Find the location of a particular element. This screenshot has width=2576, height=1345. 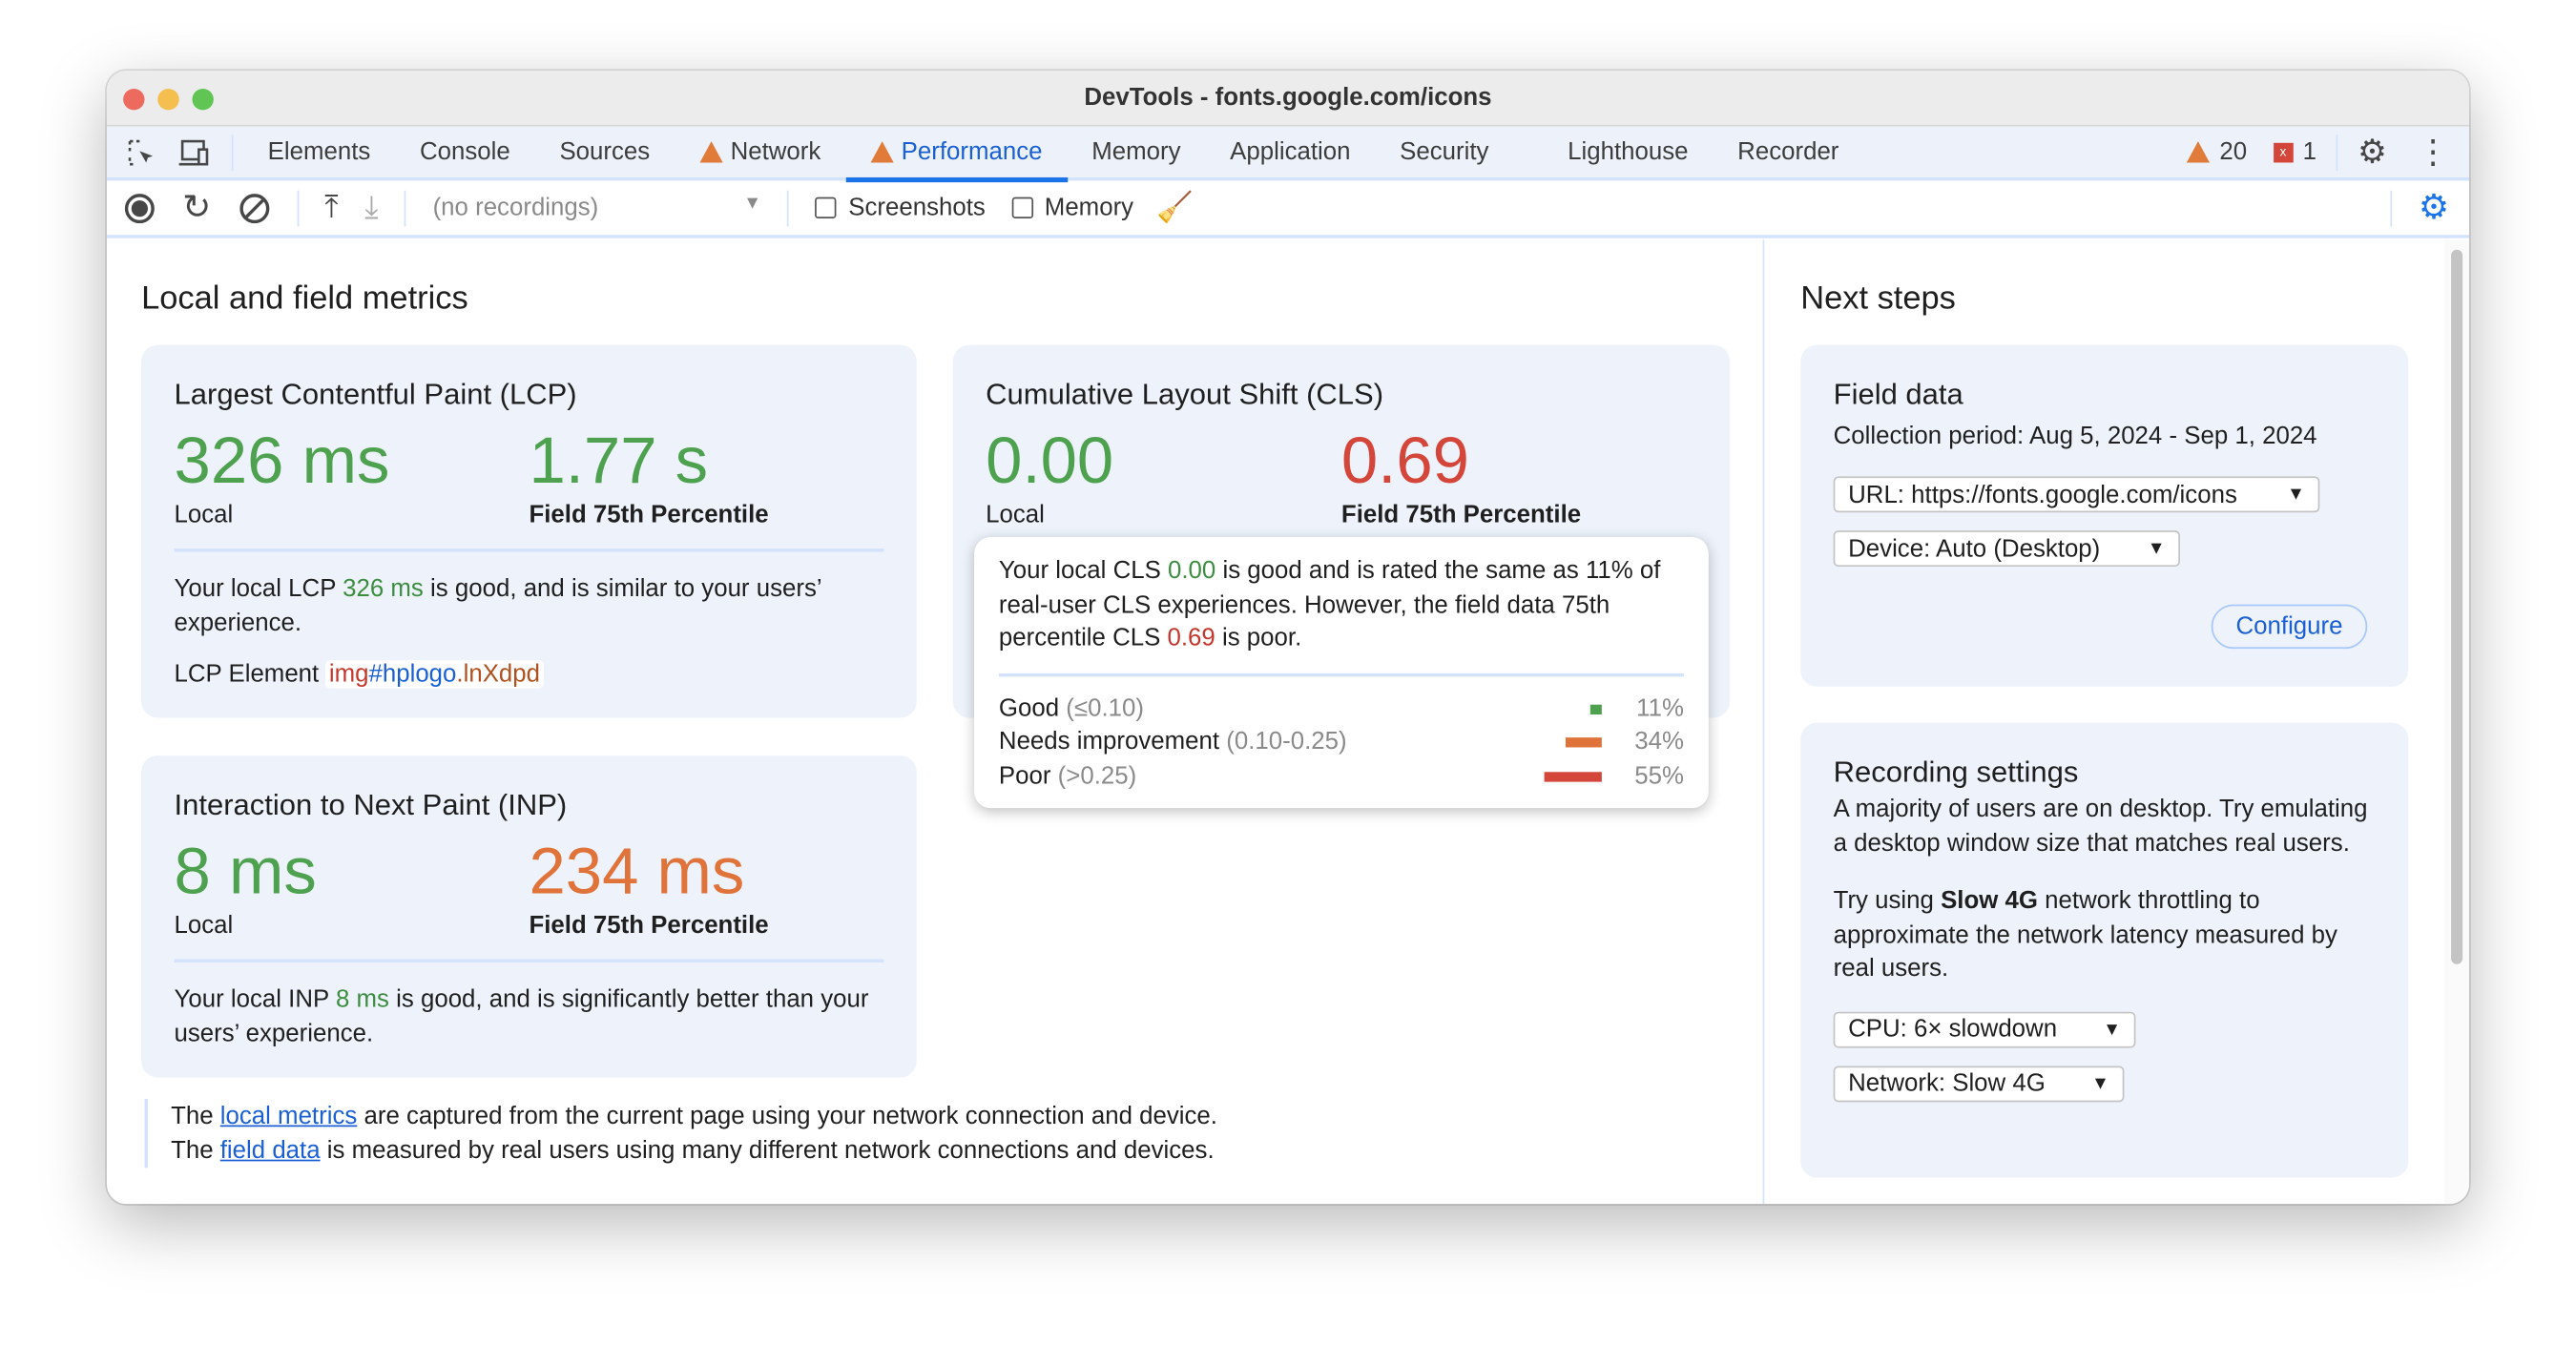

capture-settings-gear-icon: ⚙ is located at coordinates (2434, 208).